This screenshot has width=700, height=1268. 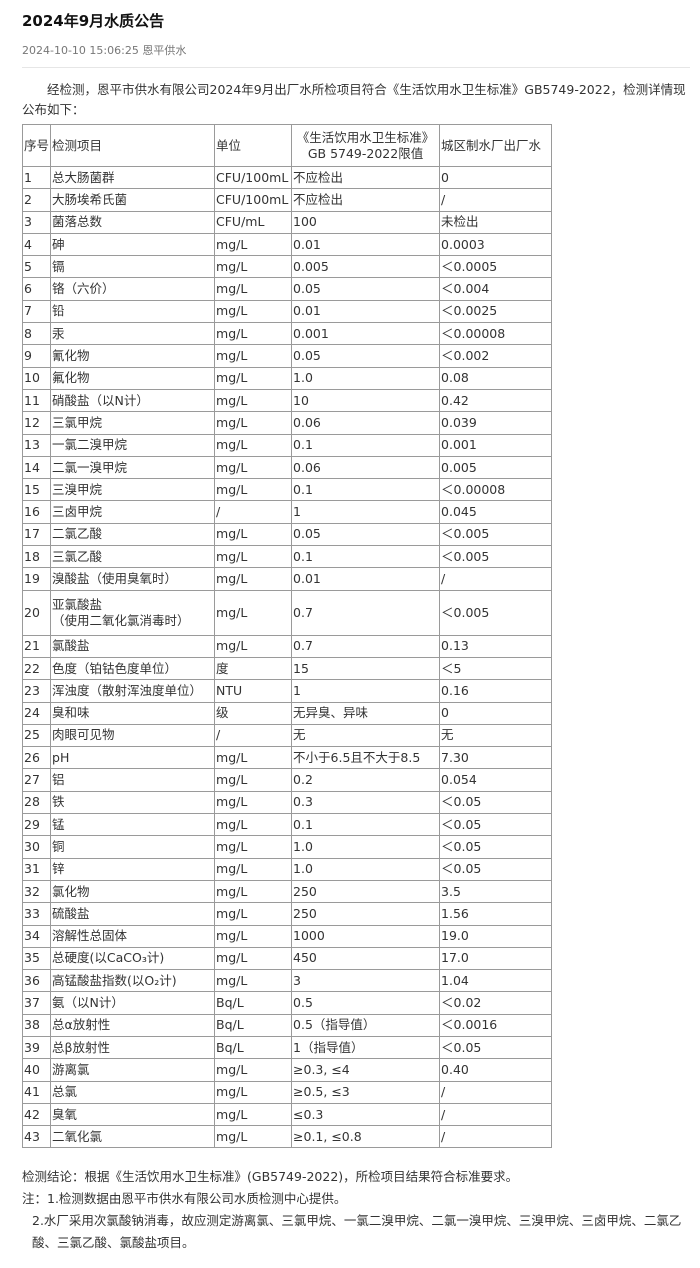 I want to click on cell-item: 硝酸盐（以N计）, so click(x=133, y=400).